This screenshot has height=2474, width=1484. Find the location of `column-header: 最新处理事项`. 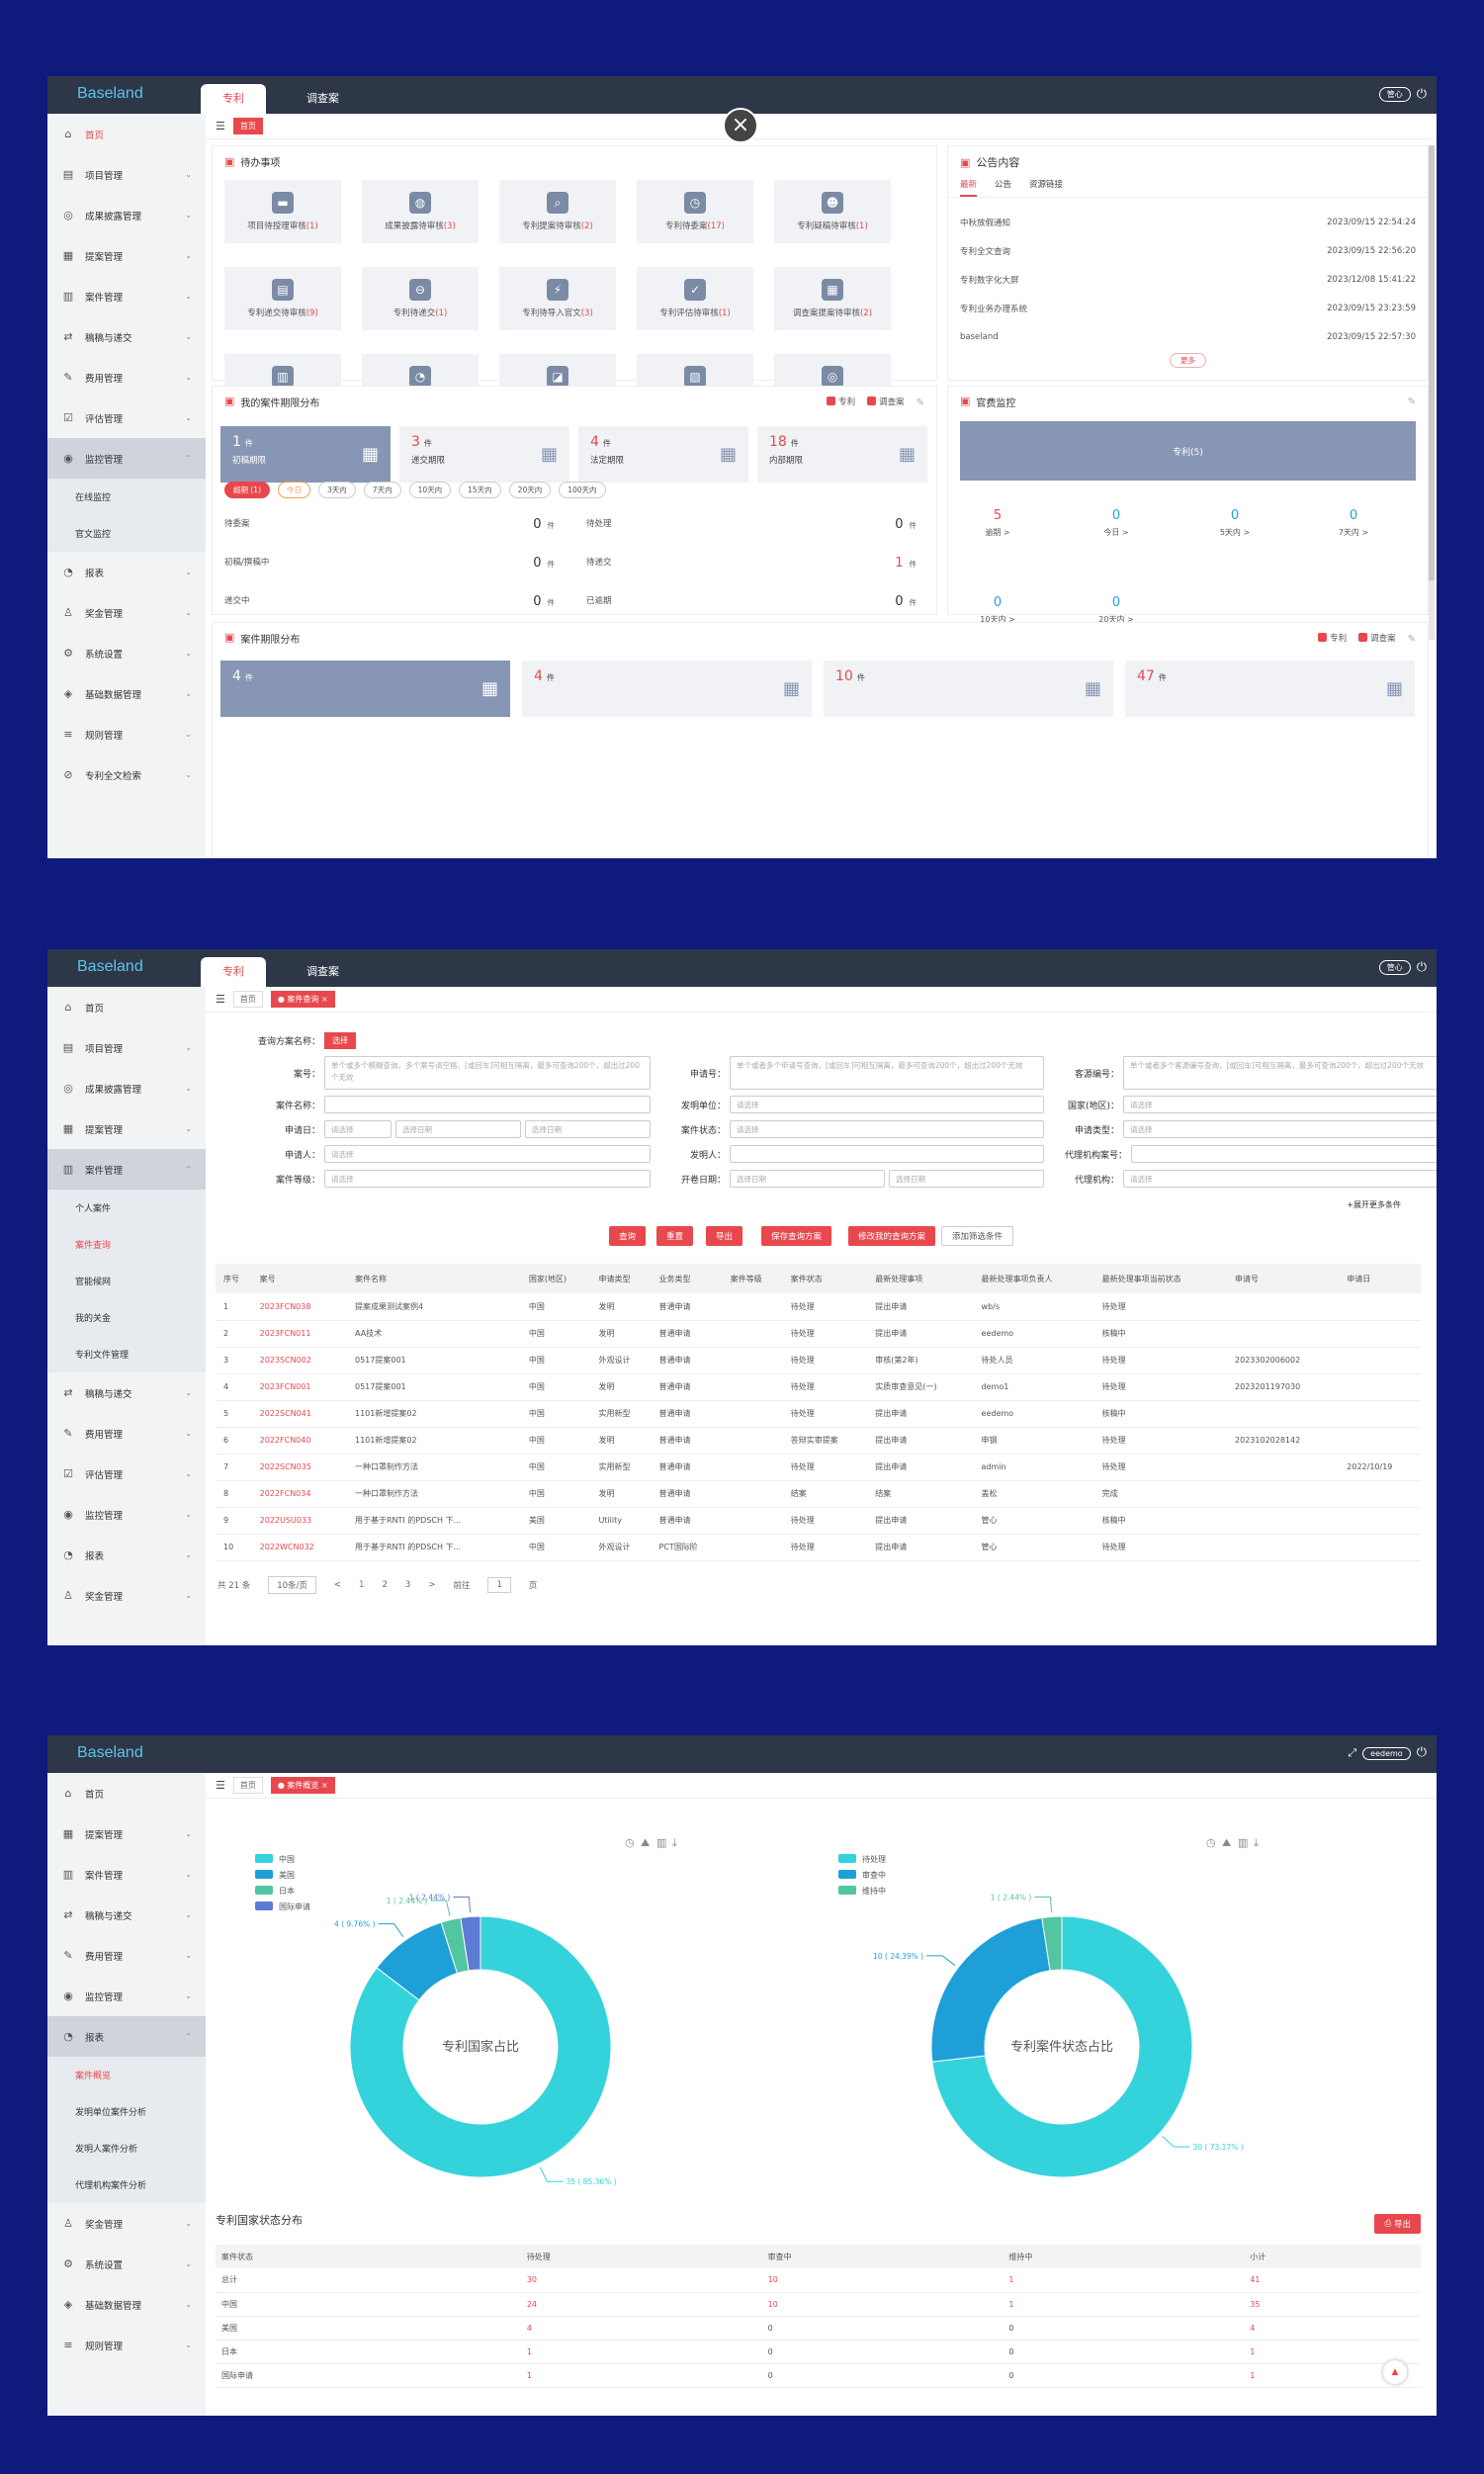

column-header: 最新处理事项 is located at coordinates (921, 1279).